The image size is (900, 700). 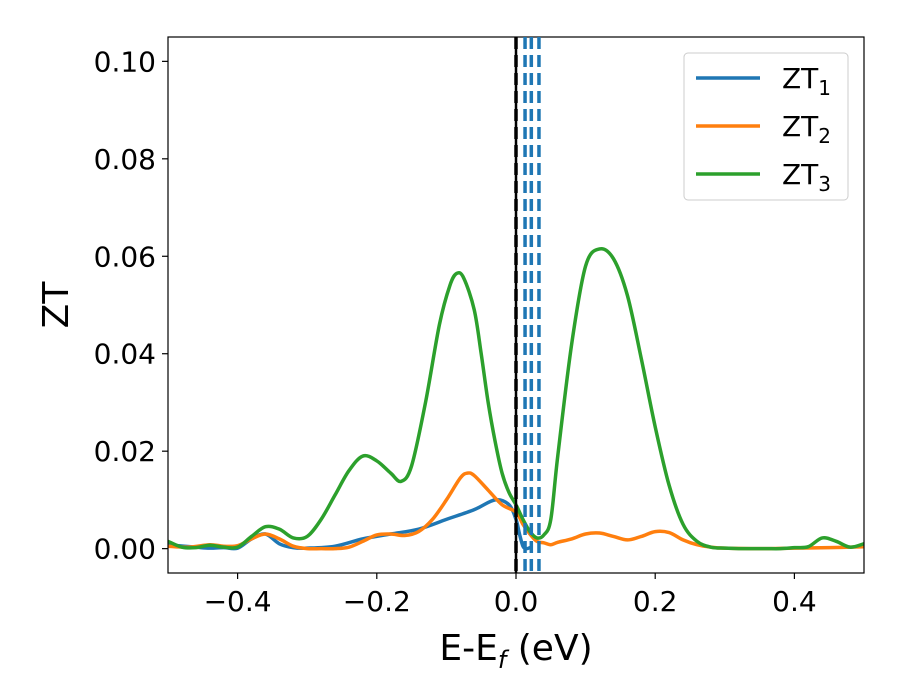 I want to click on legend: ZT1 ZT2 ZT3, so click(x=766, y=126).